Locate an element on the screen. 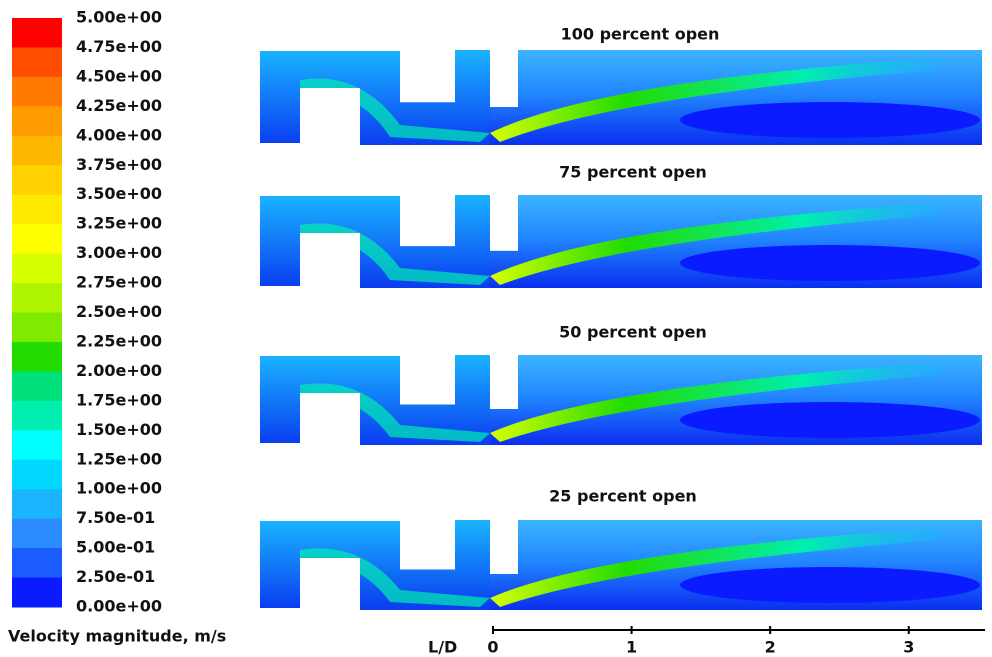 Image resolution: width=992 pixels, height=657 pixels. colorbar-label: 1.50e+00 is located at coordinates (119, 429).